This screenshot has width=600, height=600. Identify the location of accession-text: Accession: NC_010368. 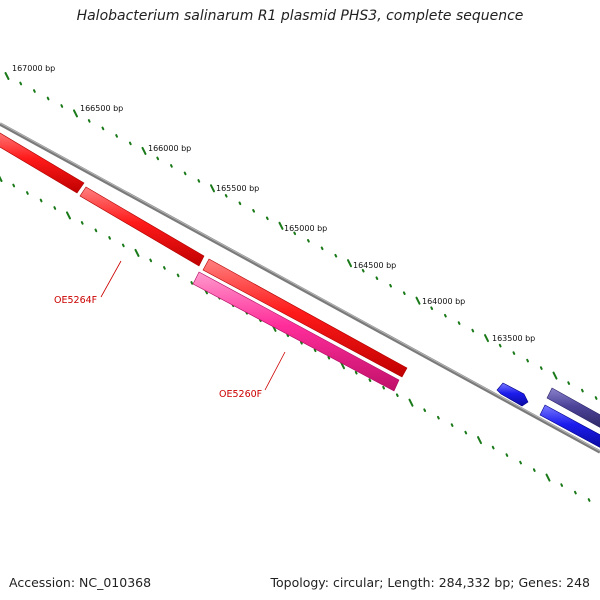
(80, 582).